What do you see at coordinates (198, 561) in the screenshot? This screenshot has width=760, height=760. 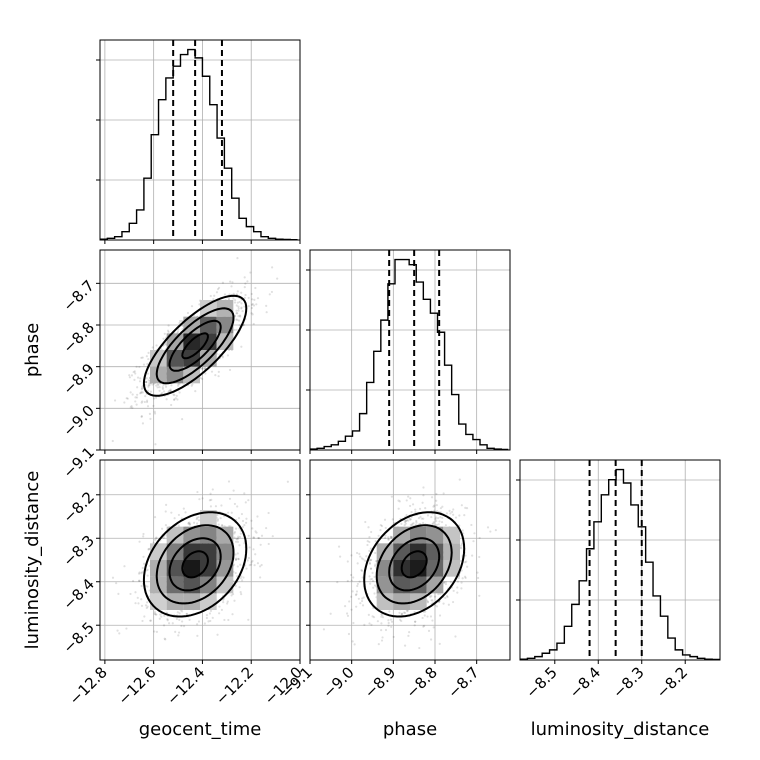 I see `joint-panel-luminosity_distance-vs-geocent_time` at bounding box center [198, 561].